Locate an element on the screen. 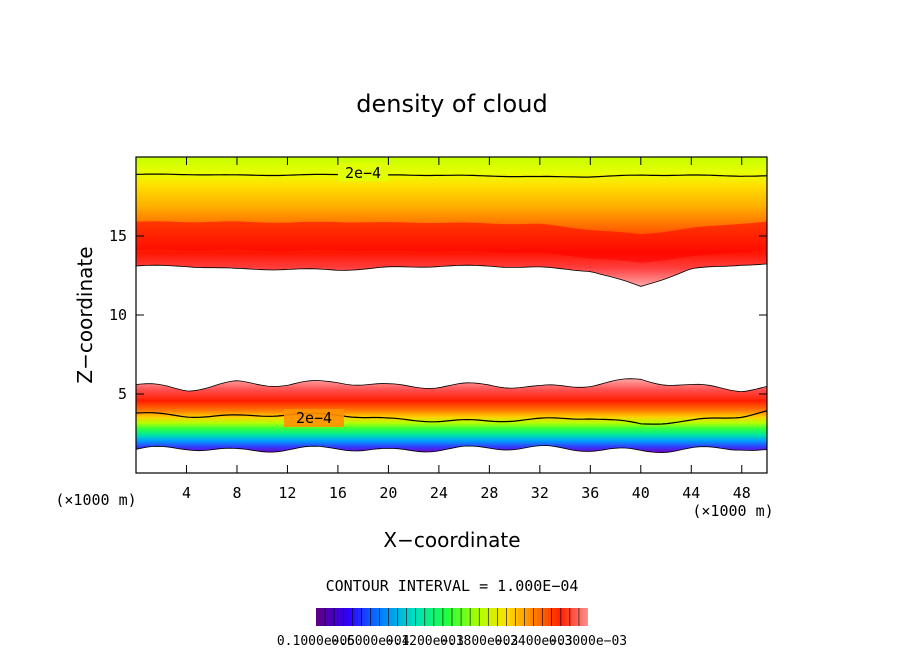 Image resolution: width=904 pixels, height=654 pixels. y-axis-label: Z−coordinate is located at coordinates (85, 314).